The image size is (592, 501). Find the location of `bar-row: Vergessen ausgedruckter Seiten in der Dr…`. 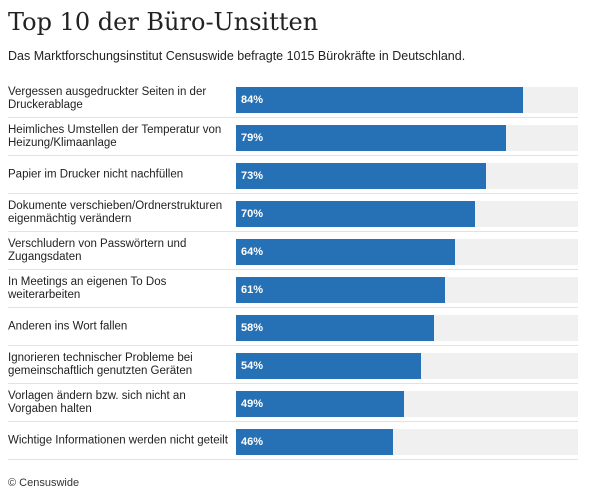

bar-row: Vergessen ausgedruckter Seiten in der Dr… is located at coordinates (293, 99).